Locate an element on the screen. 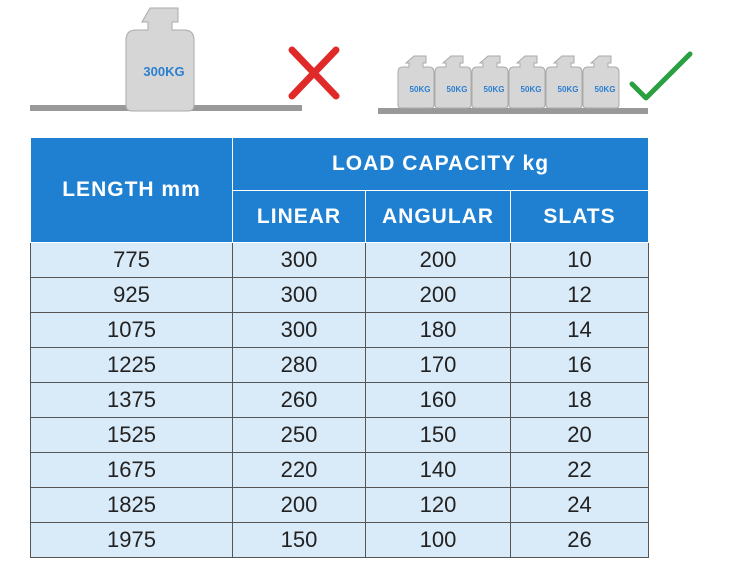 The height and width of the screenshot is (566, 738). header-cell: LINEAR is located at coordinates (299, 216).